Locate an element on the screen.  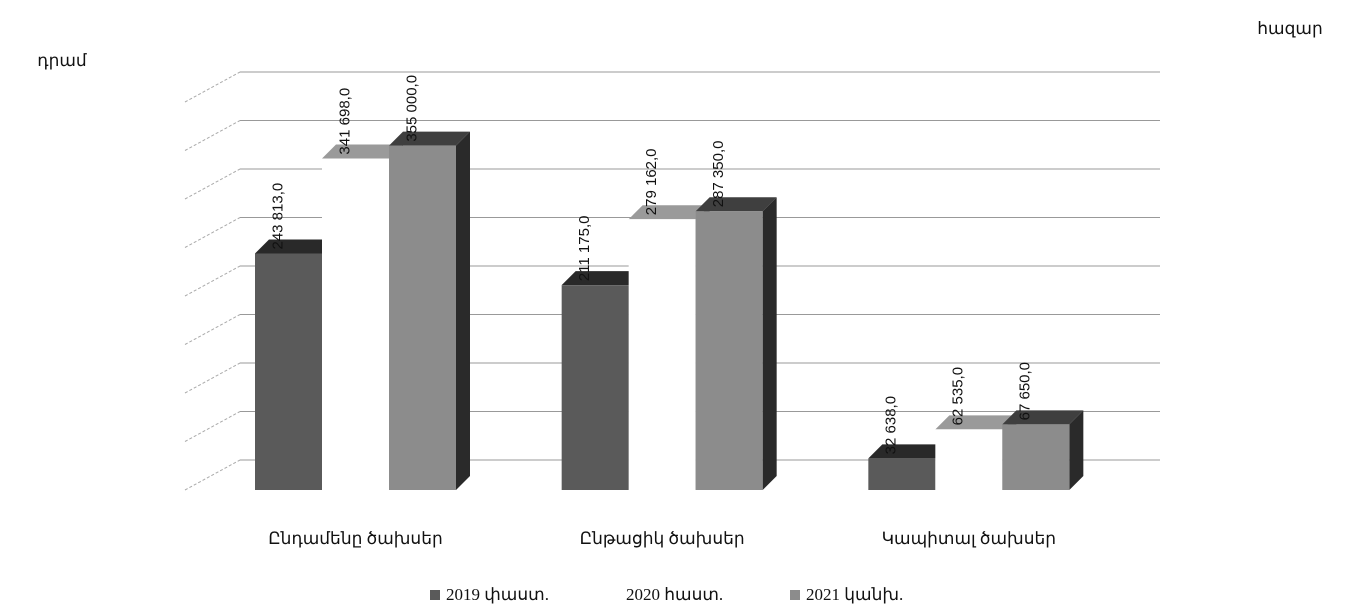
value-label: 243 813,0 is located at coordinates (277, 216).